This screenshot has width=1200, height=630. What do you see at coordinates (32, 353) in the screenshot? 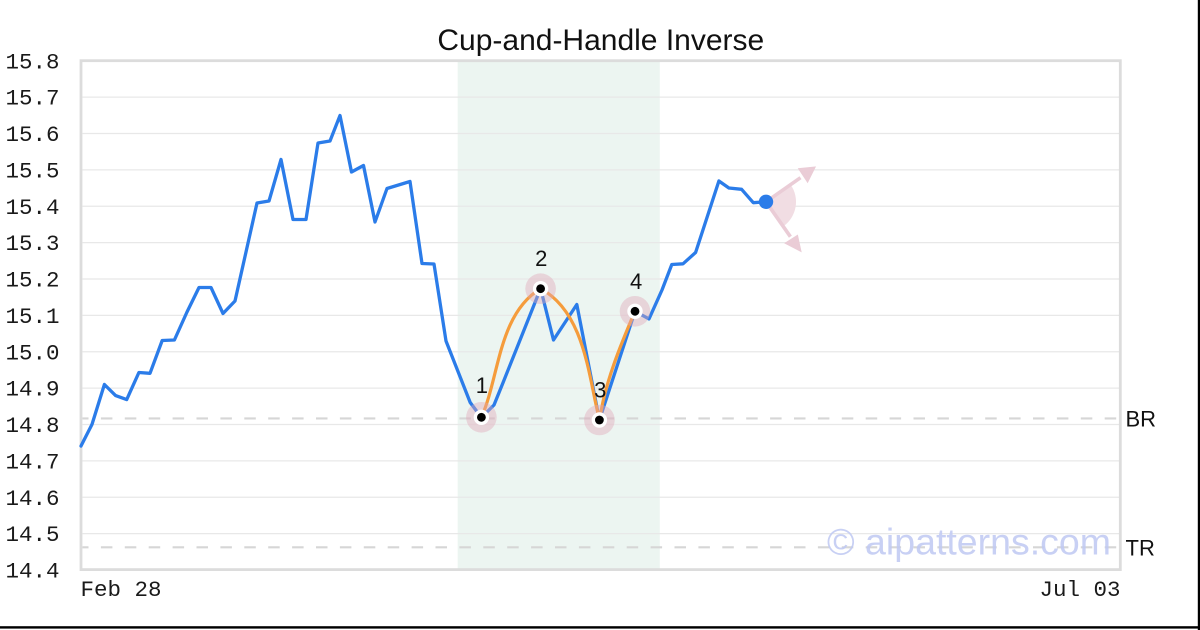
I see `svg-text: 15.0` at bounding box center [32, 353].